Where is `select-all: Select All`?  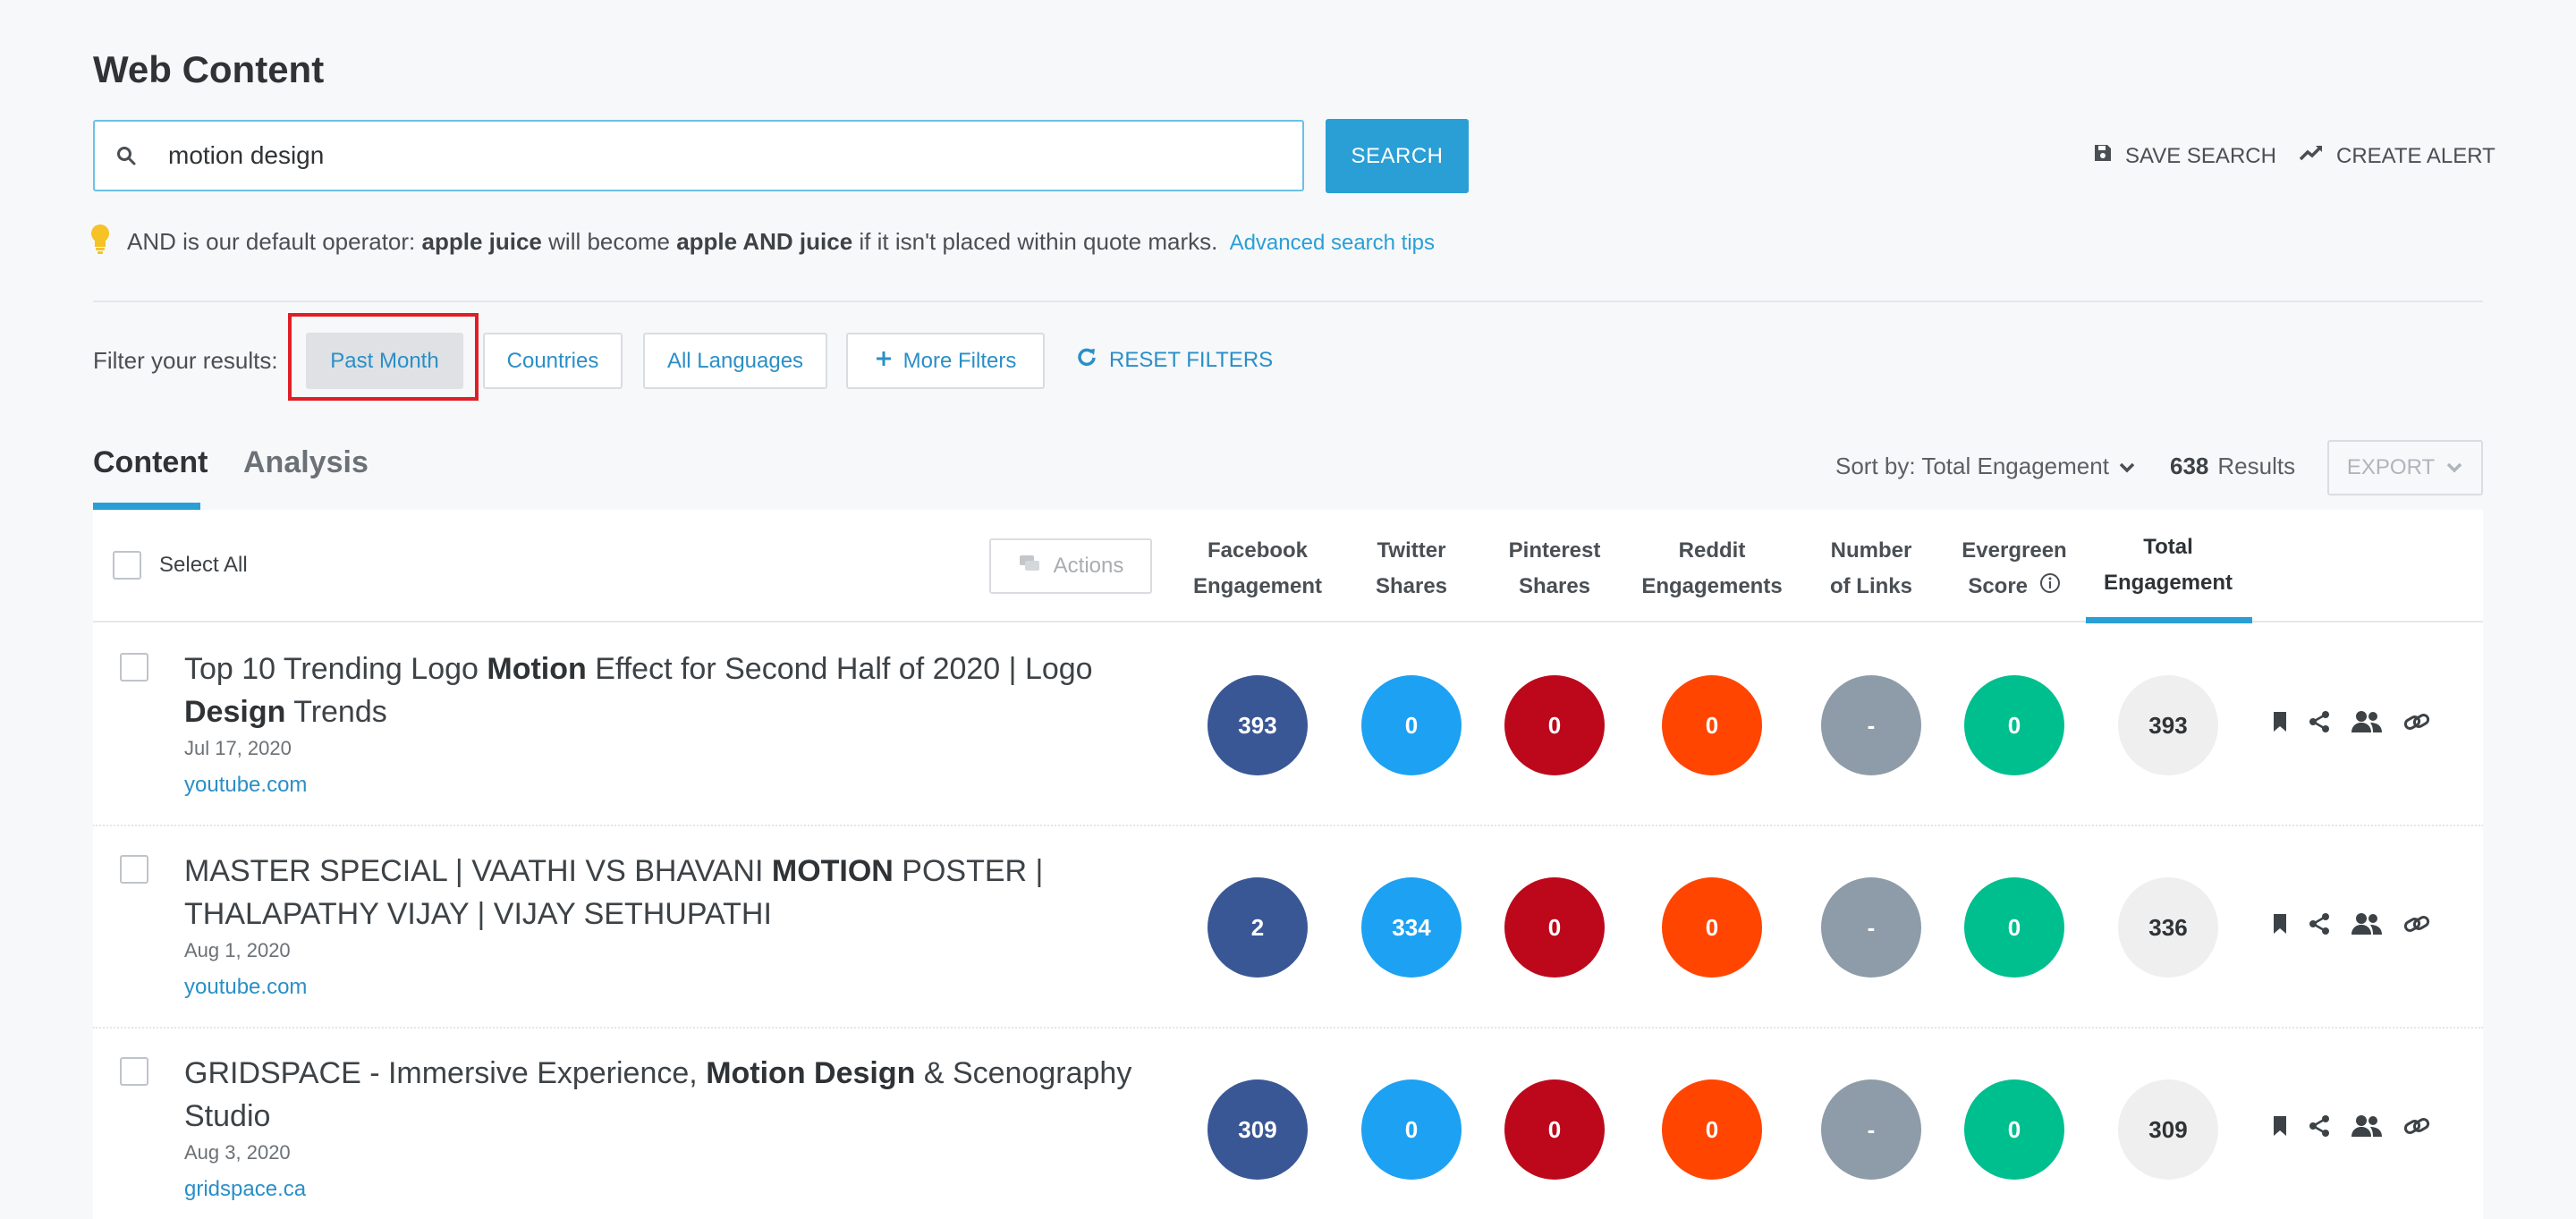 select-all: Select All is located at coordinates (180, 565).